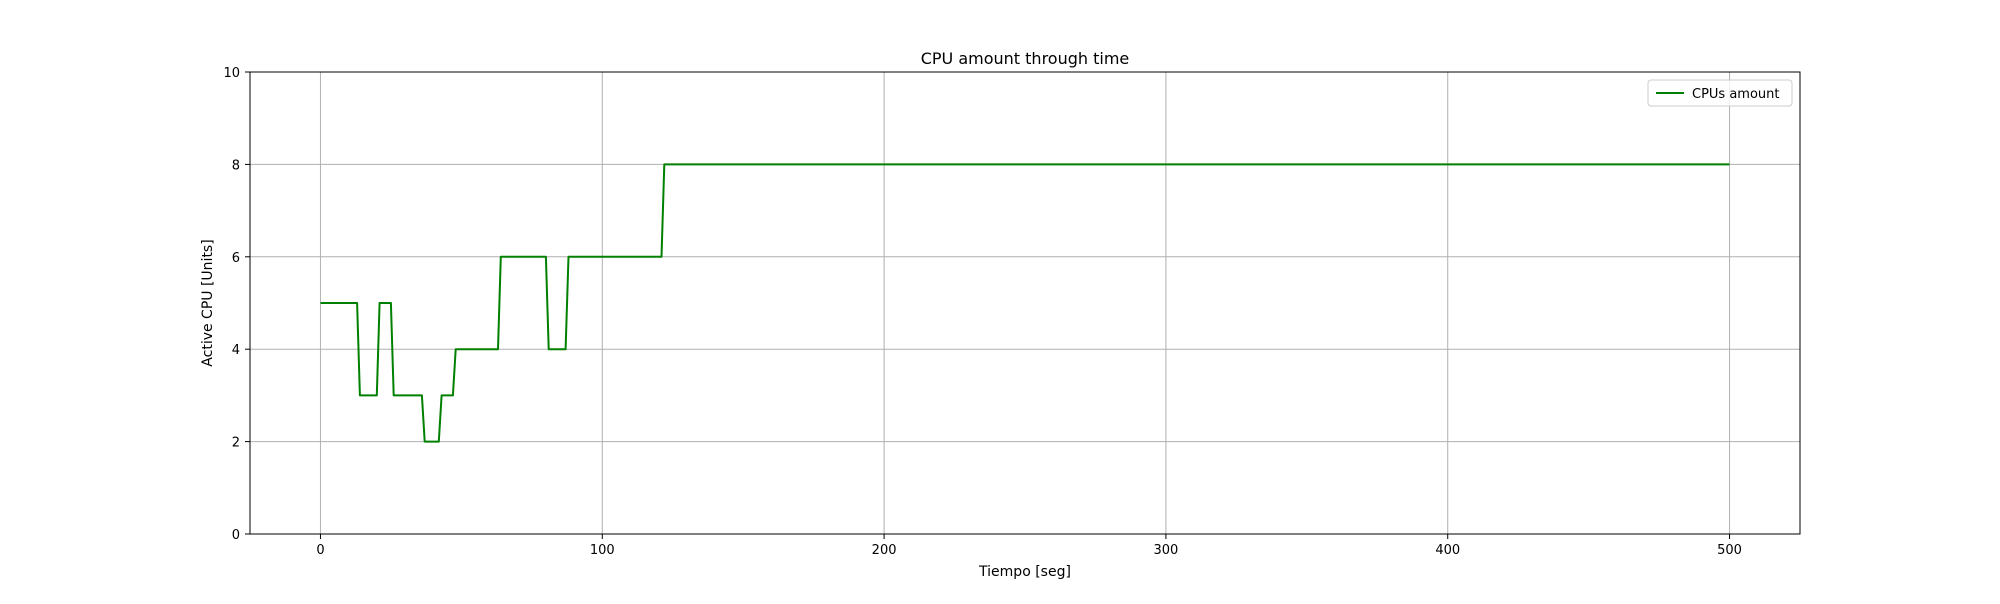 This screenshot has width=2000, height=604. What do you see at coordinates (208, 302) in the screenshot?
I see `y-axis-label: Active CPU [Units]` at bounding box center [208, 302].